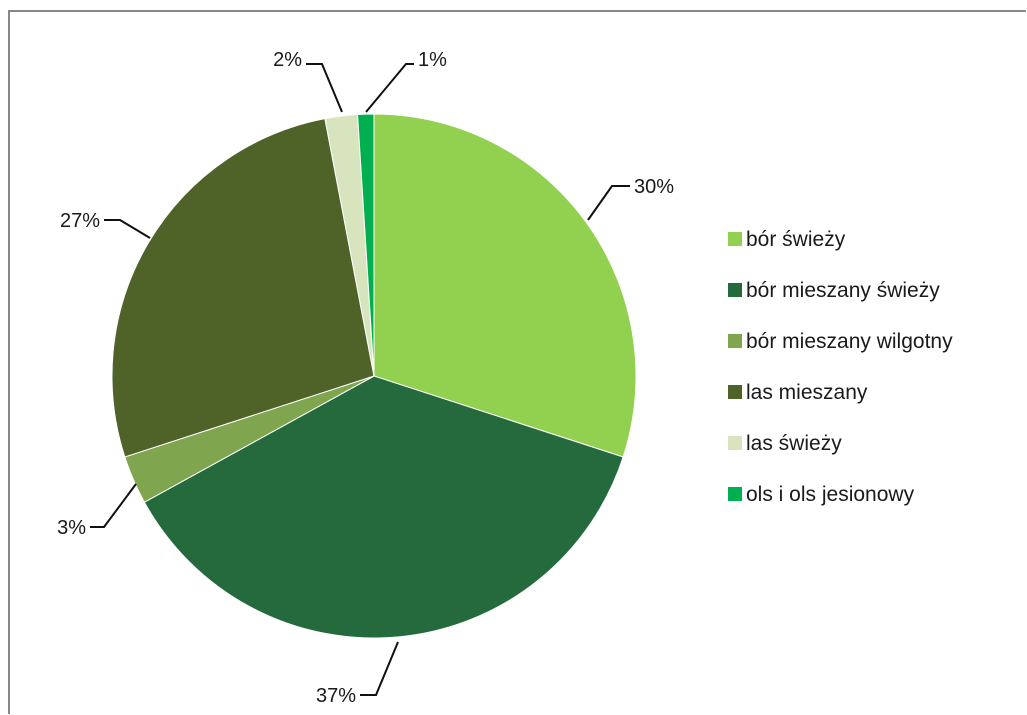 The width and height of the screenshot is (1027, 715). Describe the element at coordinates (807, 392) in the screenshot. I see `legend-label-3: las mieszany` at that location.